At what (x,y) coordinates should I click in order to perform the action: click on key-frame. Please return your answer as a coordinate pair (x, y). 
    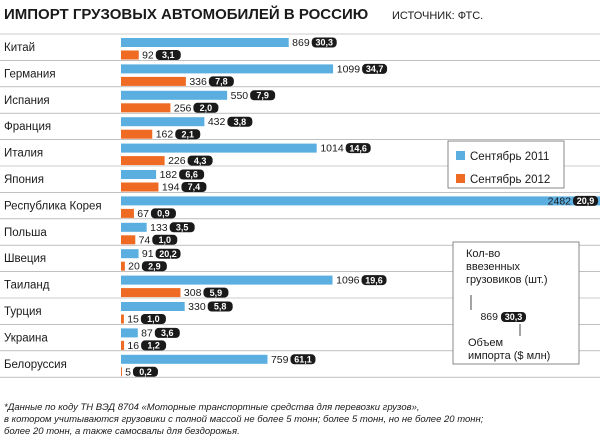
    Looking at the image, I should click on (516, 303).